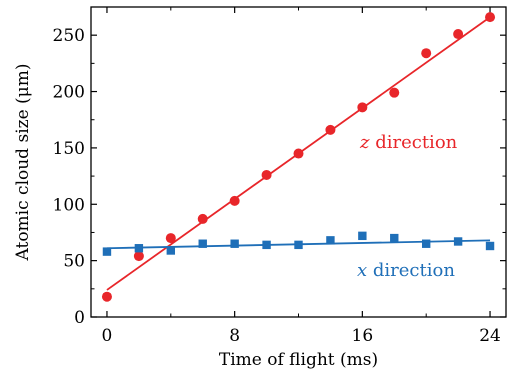 This screenshot has width=510, height=374. Describe the element at coordinates (69, 36) in the screenshot. I see `y-tick-label: 250` at that location.